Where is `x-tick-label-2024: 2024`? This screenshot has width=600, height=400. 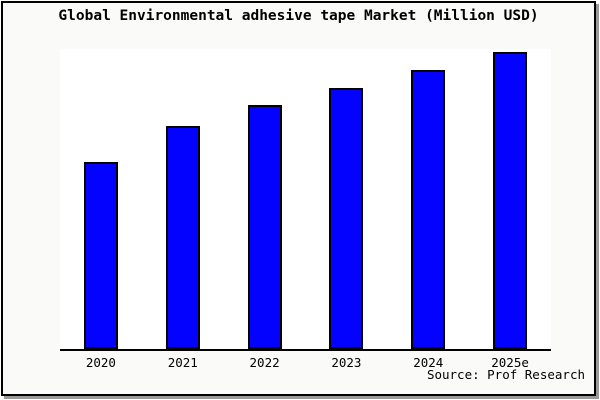
x-tick-label-2024: 2024 is located at coordinates (428, 362).